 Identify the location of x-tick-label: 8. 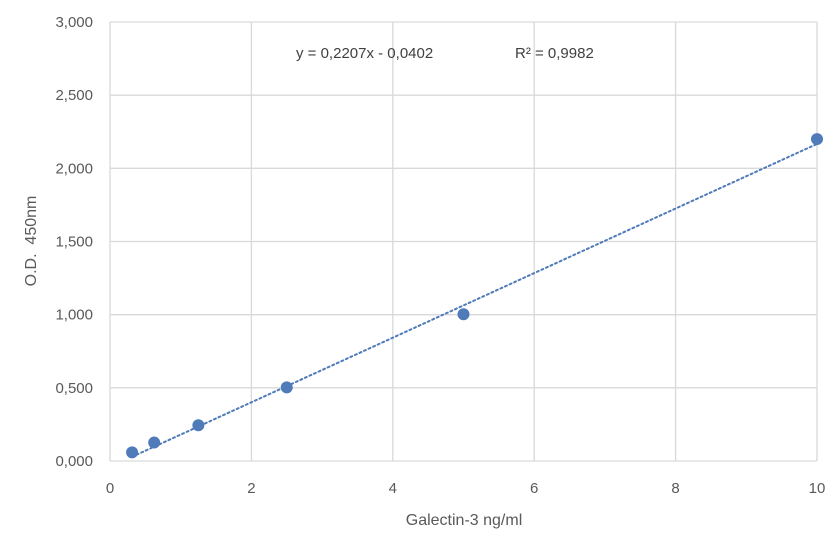
(675, 488).